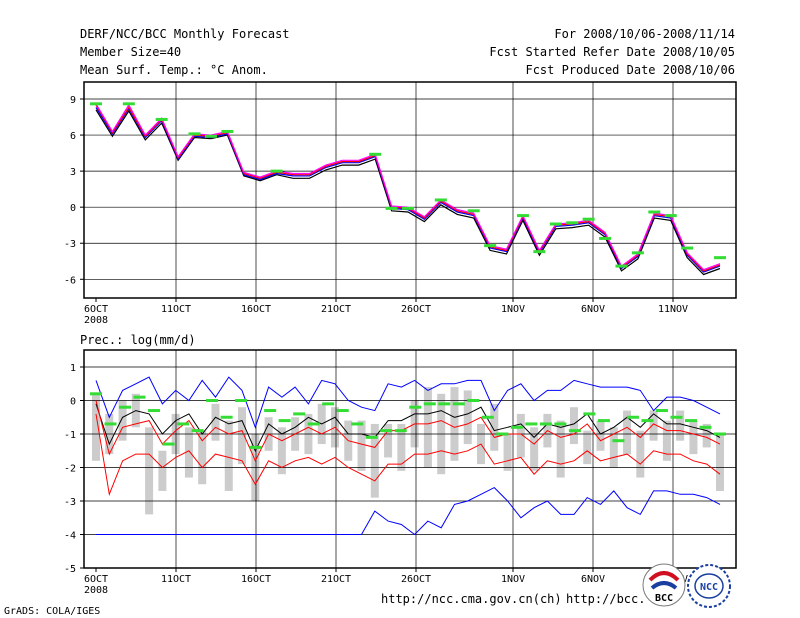 This screenshot has height=618, width=800. What do you see at coordinates (605, 599) in the screenshot?
I see `footer-url-en: http://bcc.` at bounding box center [605, 599].